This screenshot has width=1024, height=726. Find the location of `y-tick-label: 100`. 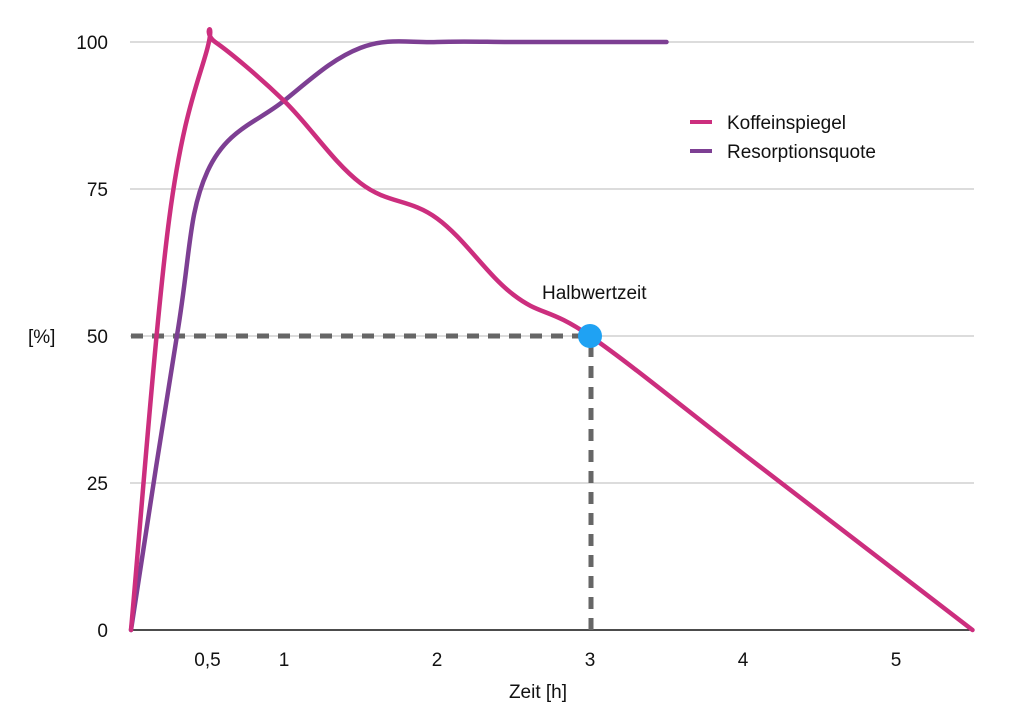

y-tick-label: 100 is located at coordinates (92, 43).